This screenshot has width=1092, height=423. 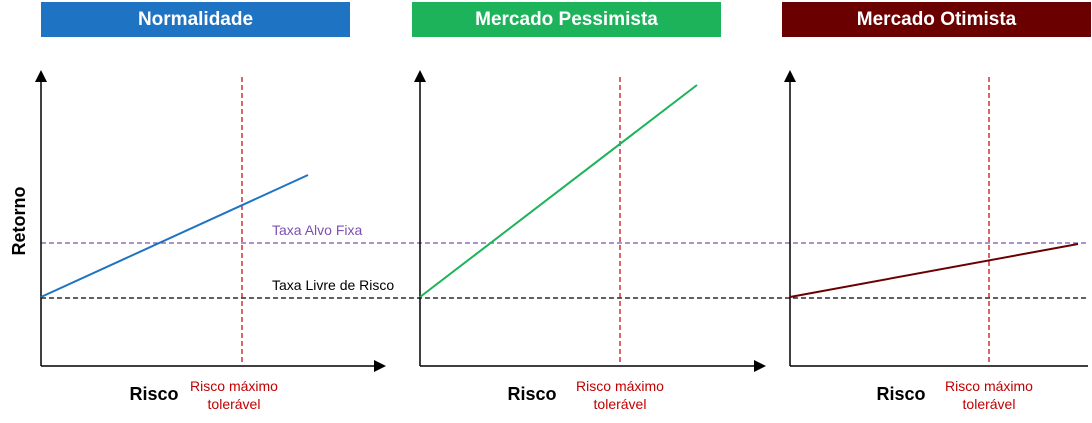 What do you see at coordinates (317, 230) in the screenshot?
I see `taxa-alvo-fixa-label: Taxa Alvo Fixa` at bounding box center [317, 230].